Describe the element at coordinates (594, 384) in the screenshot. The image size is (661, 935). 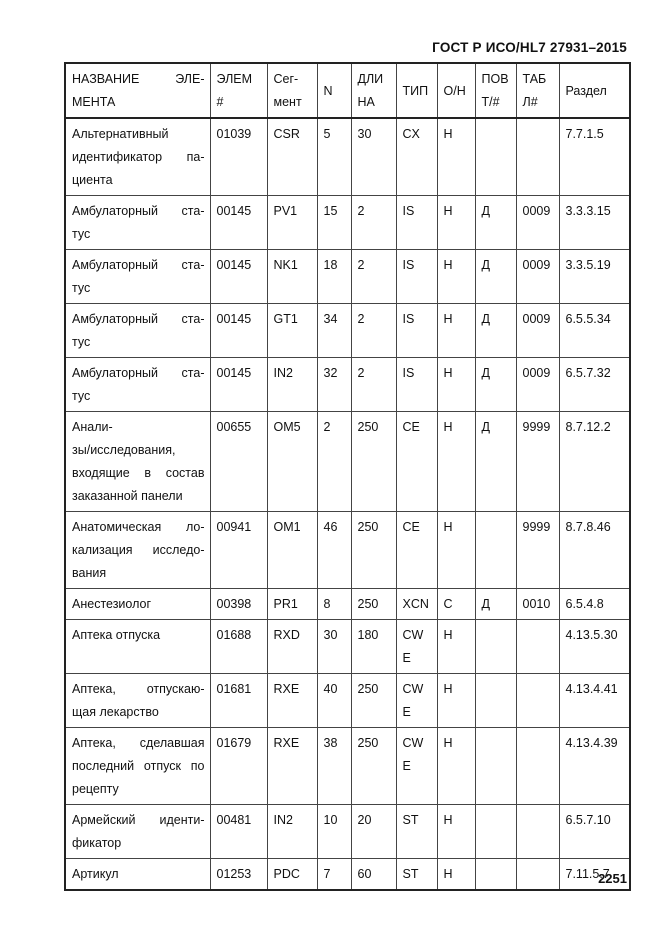
I see `section-cell: 6.5.7.32` at that location.